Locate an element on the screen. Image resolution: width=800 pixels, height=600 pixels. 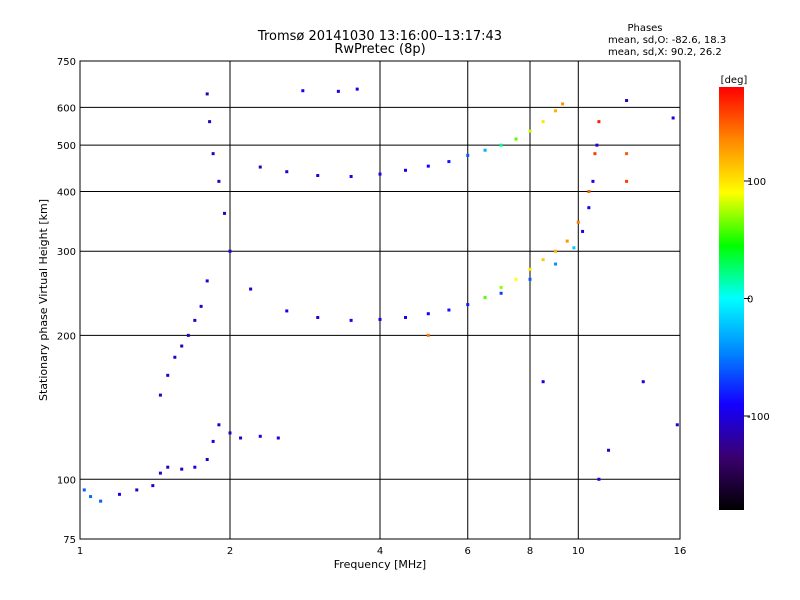
x-tick-label: 2 is located at coordinates (230, 551).